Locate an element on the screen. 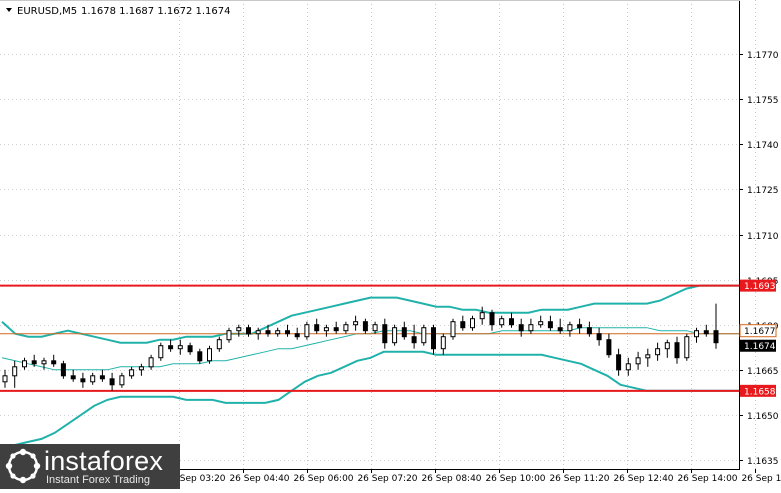 This screenshot has width=781, height=493. bid-price-tag-text: 1.1677 is located at coordinates (760, 332).